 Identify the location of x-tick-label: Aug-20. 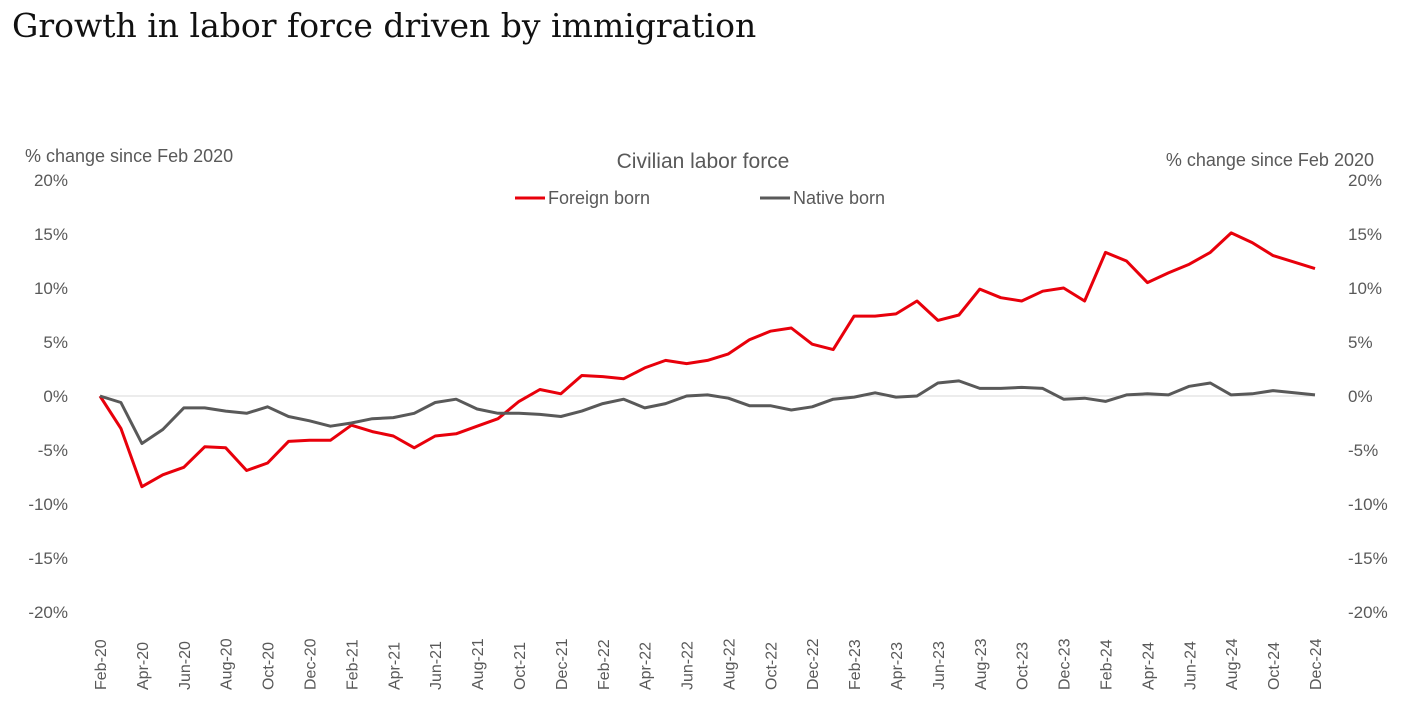
(227, 664).